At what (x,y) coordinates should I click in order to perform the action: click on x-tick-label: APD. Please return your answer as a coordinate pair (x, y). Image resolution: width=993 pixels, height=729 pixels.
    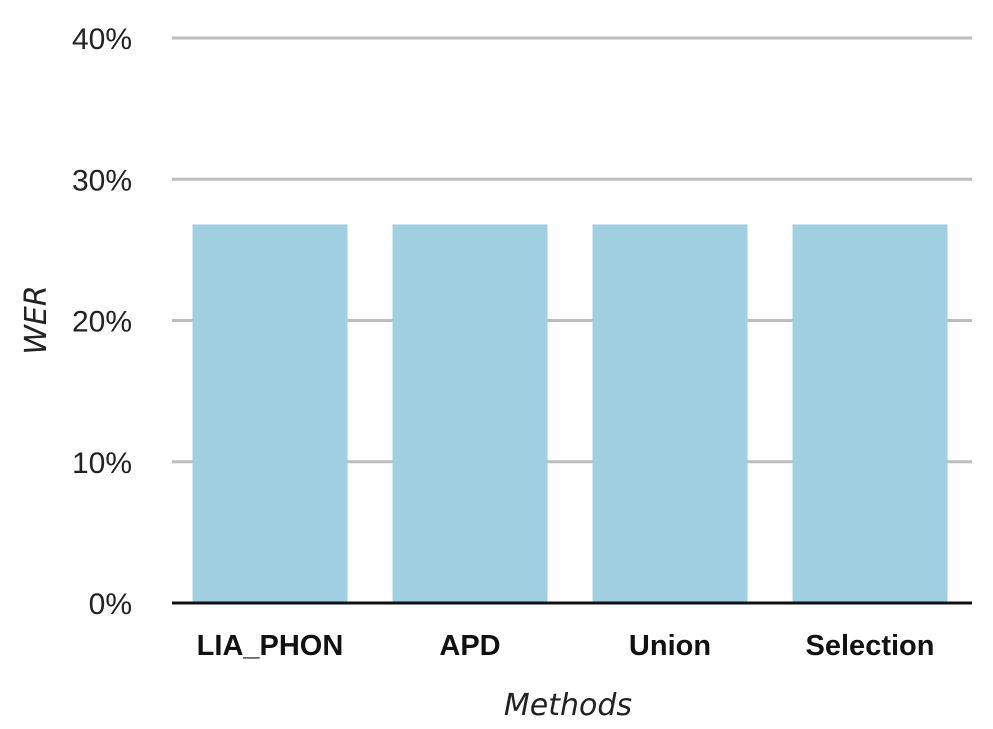
    Looking at the image, I should click on (469, 646).